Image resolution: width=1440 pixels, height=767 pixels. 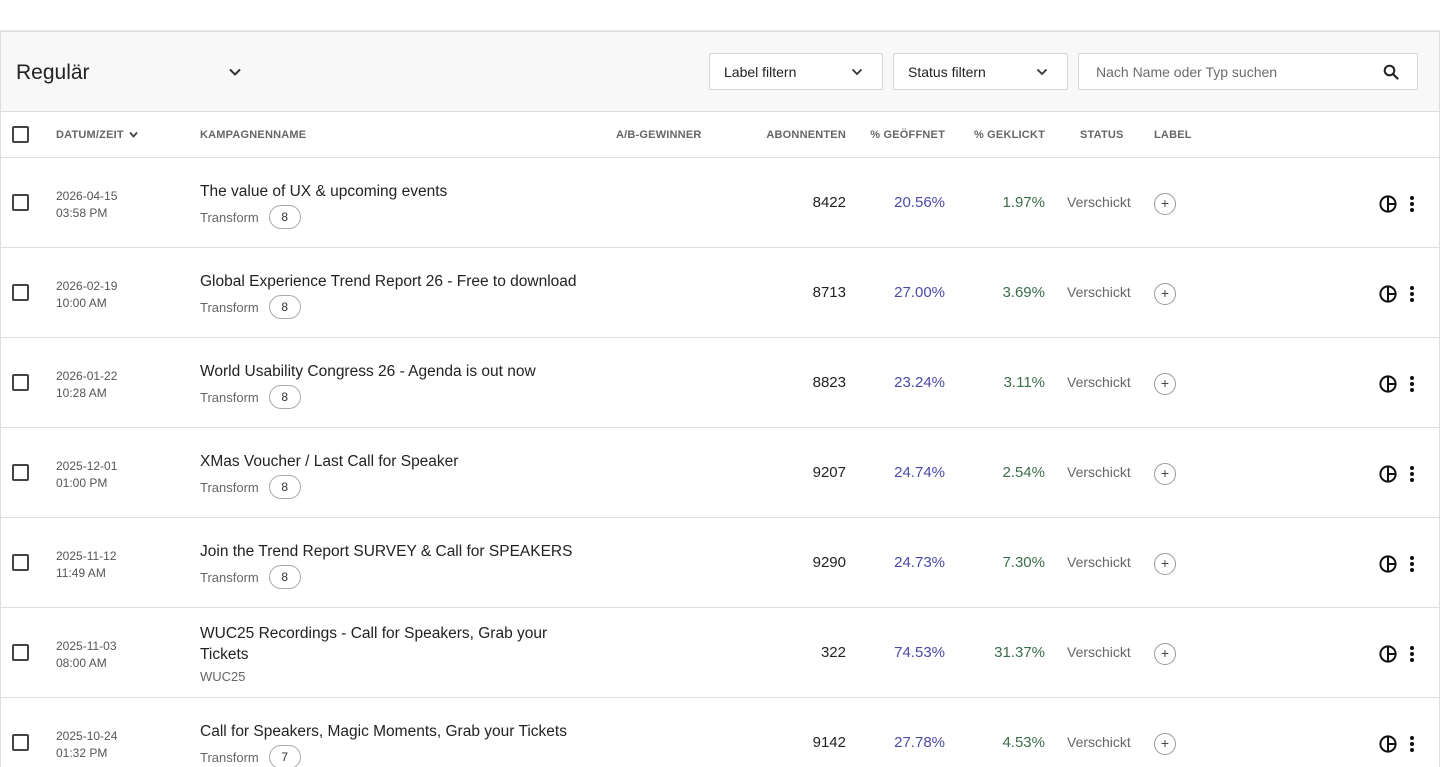 What do you see at coordinates (324, 191) in the screenshot?
I see `campaign-name-link: The value of UX & upcoming events` at bounding box center [324, 191].